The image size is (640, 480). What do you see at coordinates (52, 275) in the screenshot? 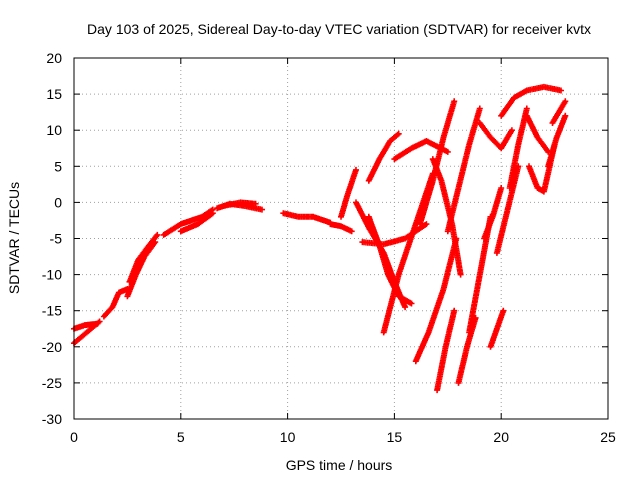
I see `y-tick-label: -10` at bounding box center [52, 275].